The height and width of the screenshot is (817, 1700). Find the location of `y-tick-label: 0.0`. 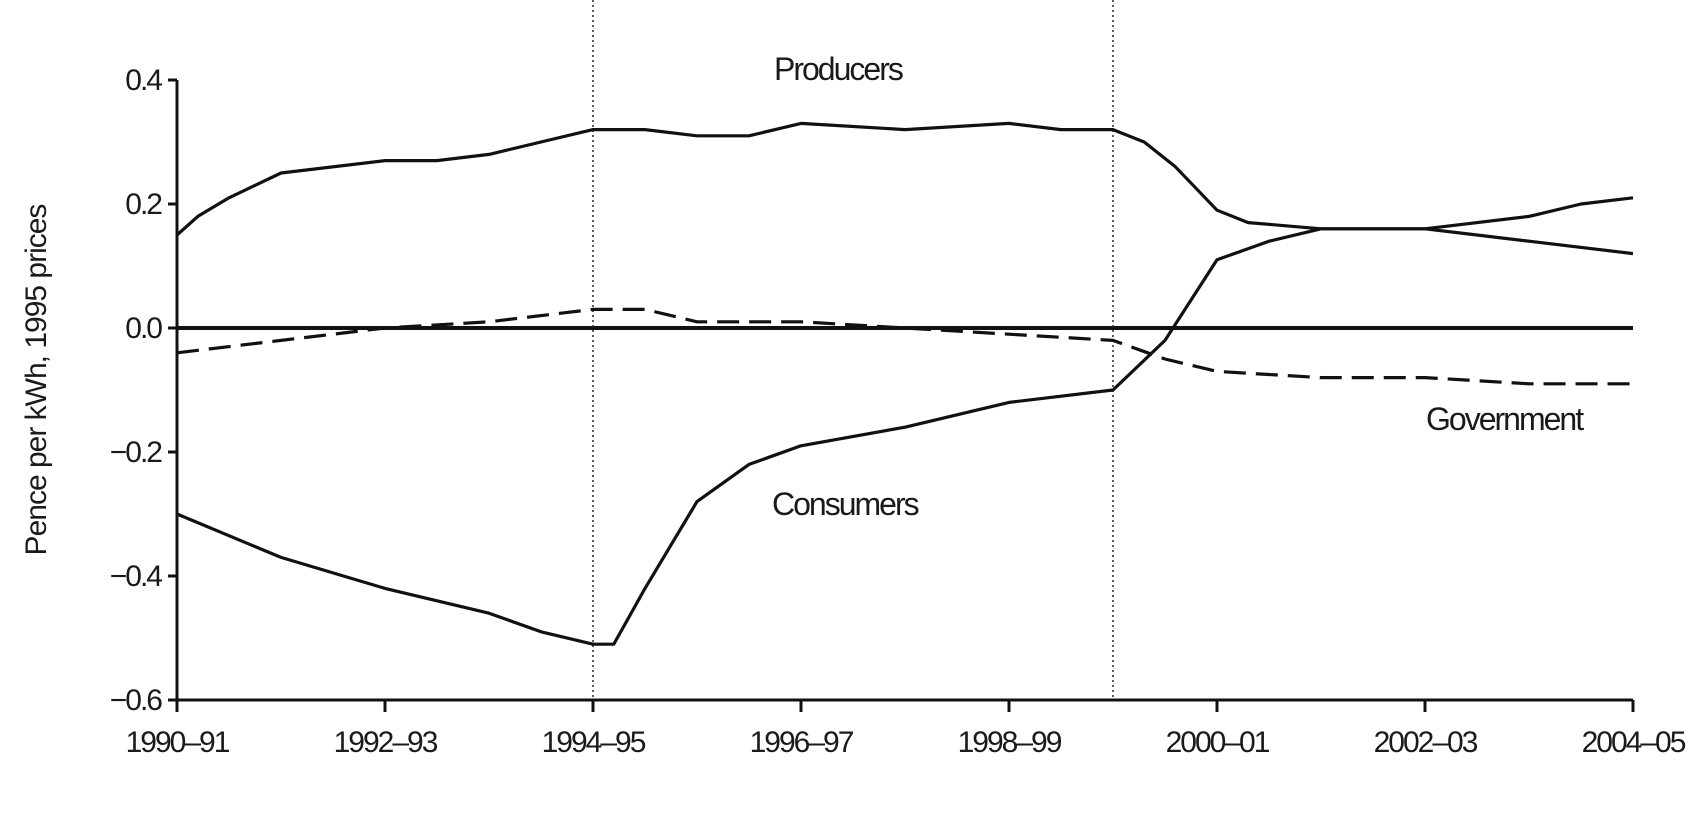

y-tick-label: 0.0 is located at coordinates (143, 328).